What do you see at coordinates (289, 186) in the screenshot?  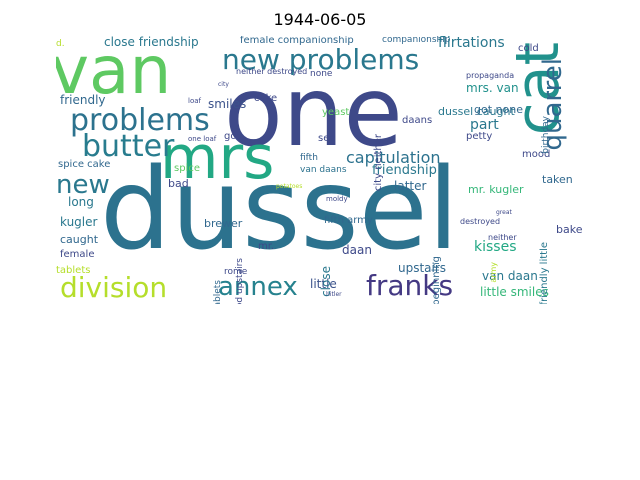 I see `word-potatoes: potatoes` at bounding box center [289, 186].